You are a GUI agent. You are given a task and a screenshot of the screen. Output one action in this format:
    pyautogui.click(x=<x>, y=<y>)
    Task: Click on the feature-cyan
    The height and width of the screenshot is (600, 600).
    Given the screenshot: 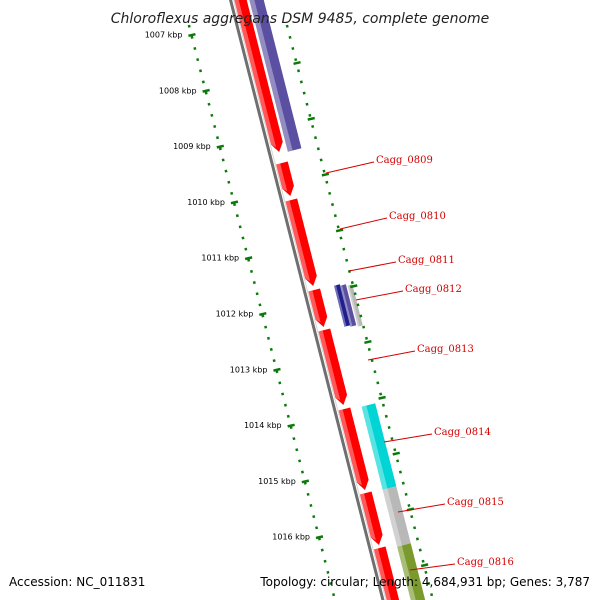 What is the action you would take?
    pyautogui.click(x=379, y=446)
    